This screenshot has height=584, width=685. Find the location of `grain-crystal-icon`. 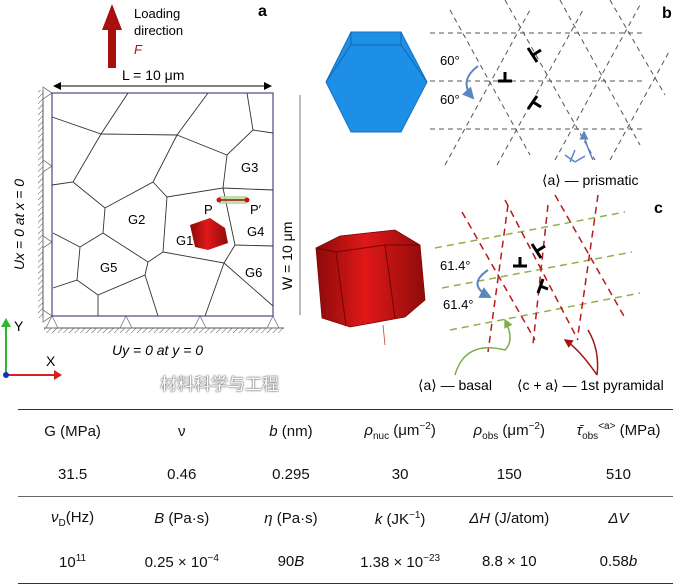

grain-crystal-icon is located at coordinates (209, 234).